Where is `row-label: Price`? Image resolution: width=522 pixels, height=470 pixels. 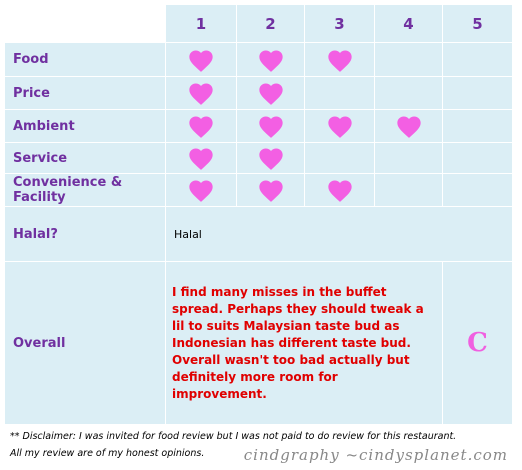 row-label: Price is located at coordinates (85, 93).